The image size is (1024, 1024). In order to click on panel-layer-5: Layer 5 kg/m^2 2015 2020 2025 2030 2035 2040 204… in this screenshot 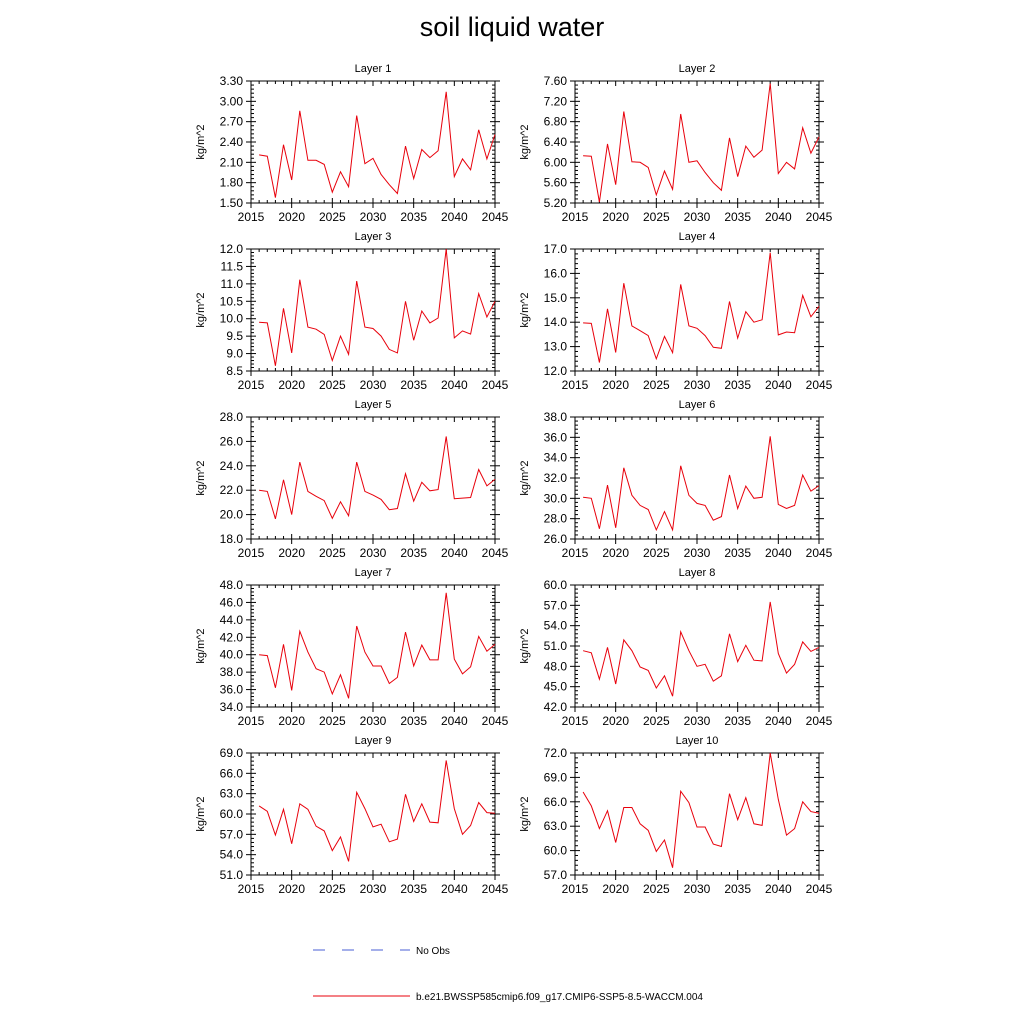, I will do `click(352, 479)`.